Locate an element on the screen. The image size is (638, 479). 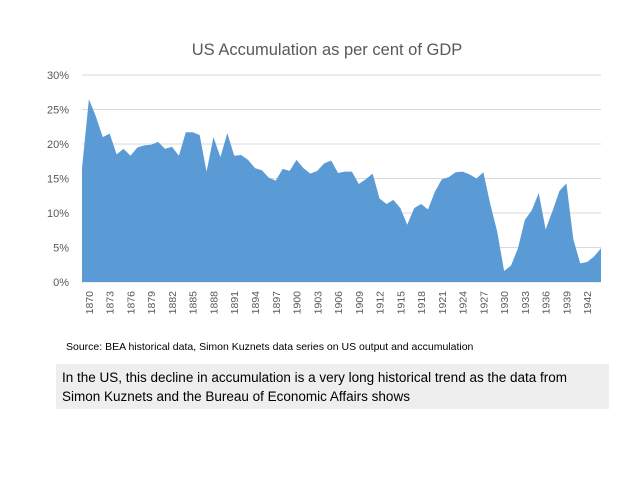
y-tick-label: 15% is located at coordinates (58, 180).